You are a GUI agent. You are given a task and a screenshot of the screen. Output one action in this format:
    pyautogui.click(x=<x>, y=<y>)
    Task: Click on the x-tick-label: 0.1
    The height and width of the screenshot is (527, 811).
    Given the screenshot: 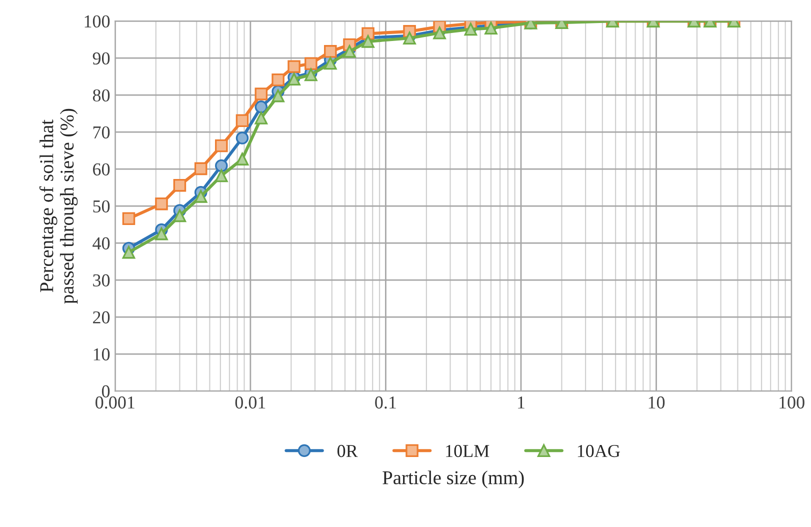 What is the action you would take?
    pyautogui.click(x=385, y=402)
    